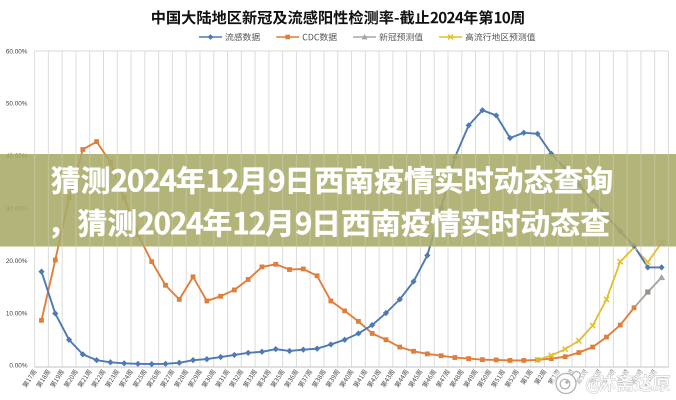 This screenshot has width=676, height=400. Describe the element at coordinates (17, 104) in the screenshot. I see `svg-text: 50.00%` at that location.